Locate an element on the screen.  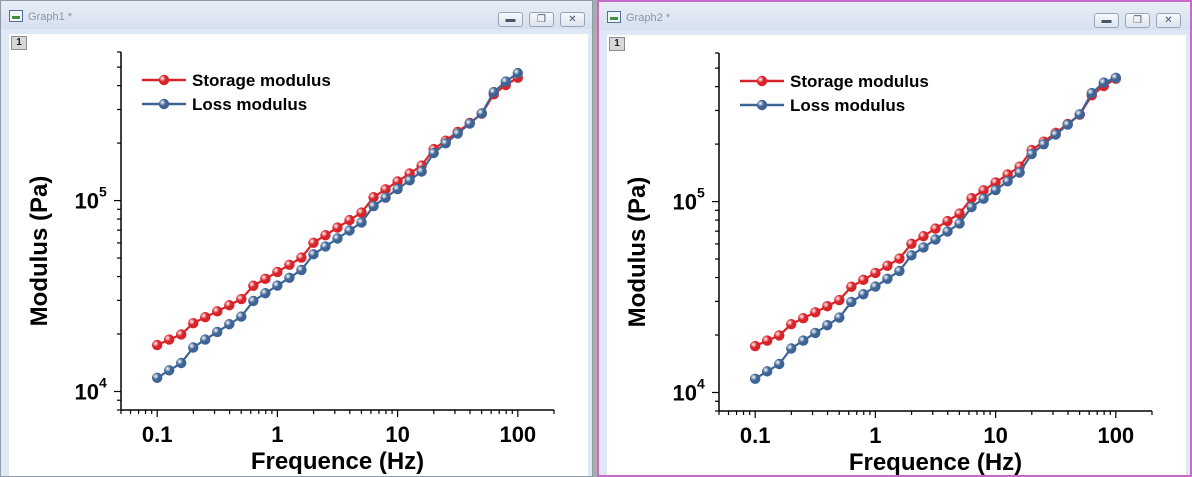
graph2-titlebar: Graph2 * ▬ ❐ ✕ is located at coordinates (894, 16).